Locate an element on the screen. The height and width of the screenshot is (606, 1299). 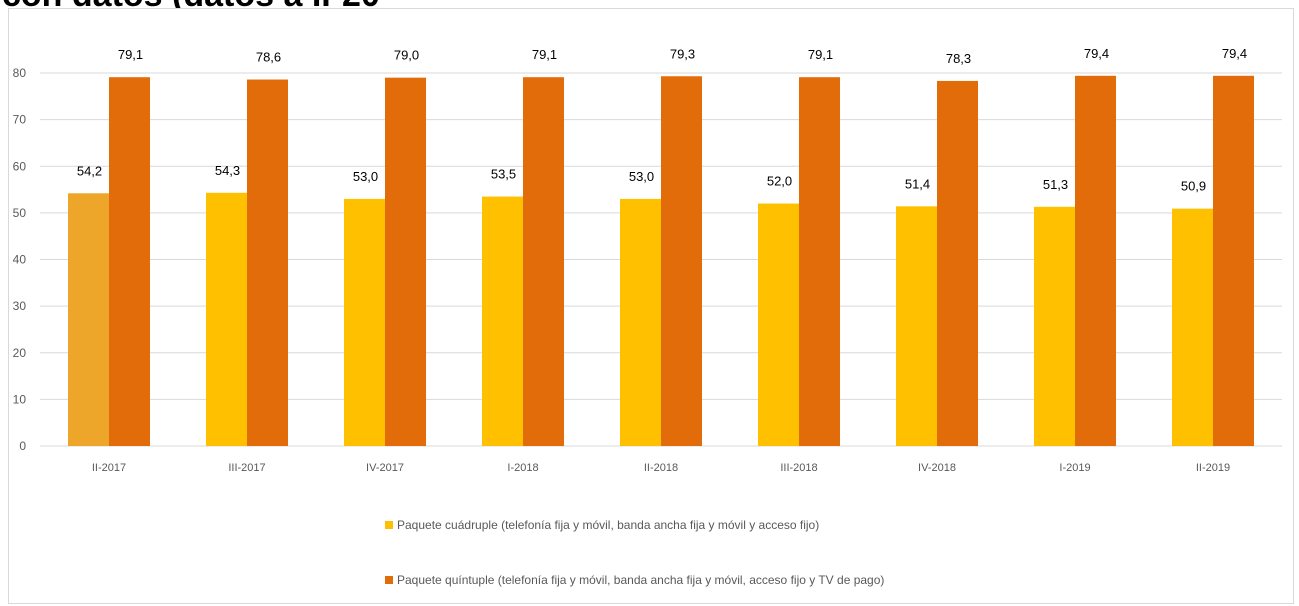
y-tick-label: 50 is located at coordinates (20, 213).